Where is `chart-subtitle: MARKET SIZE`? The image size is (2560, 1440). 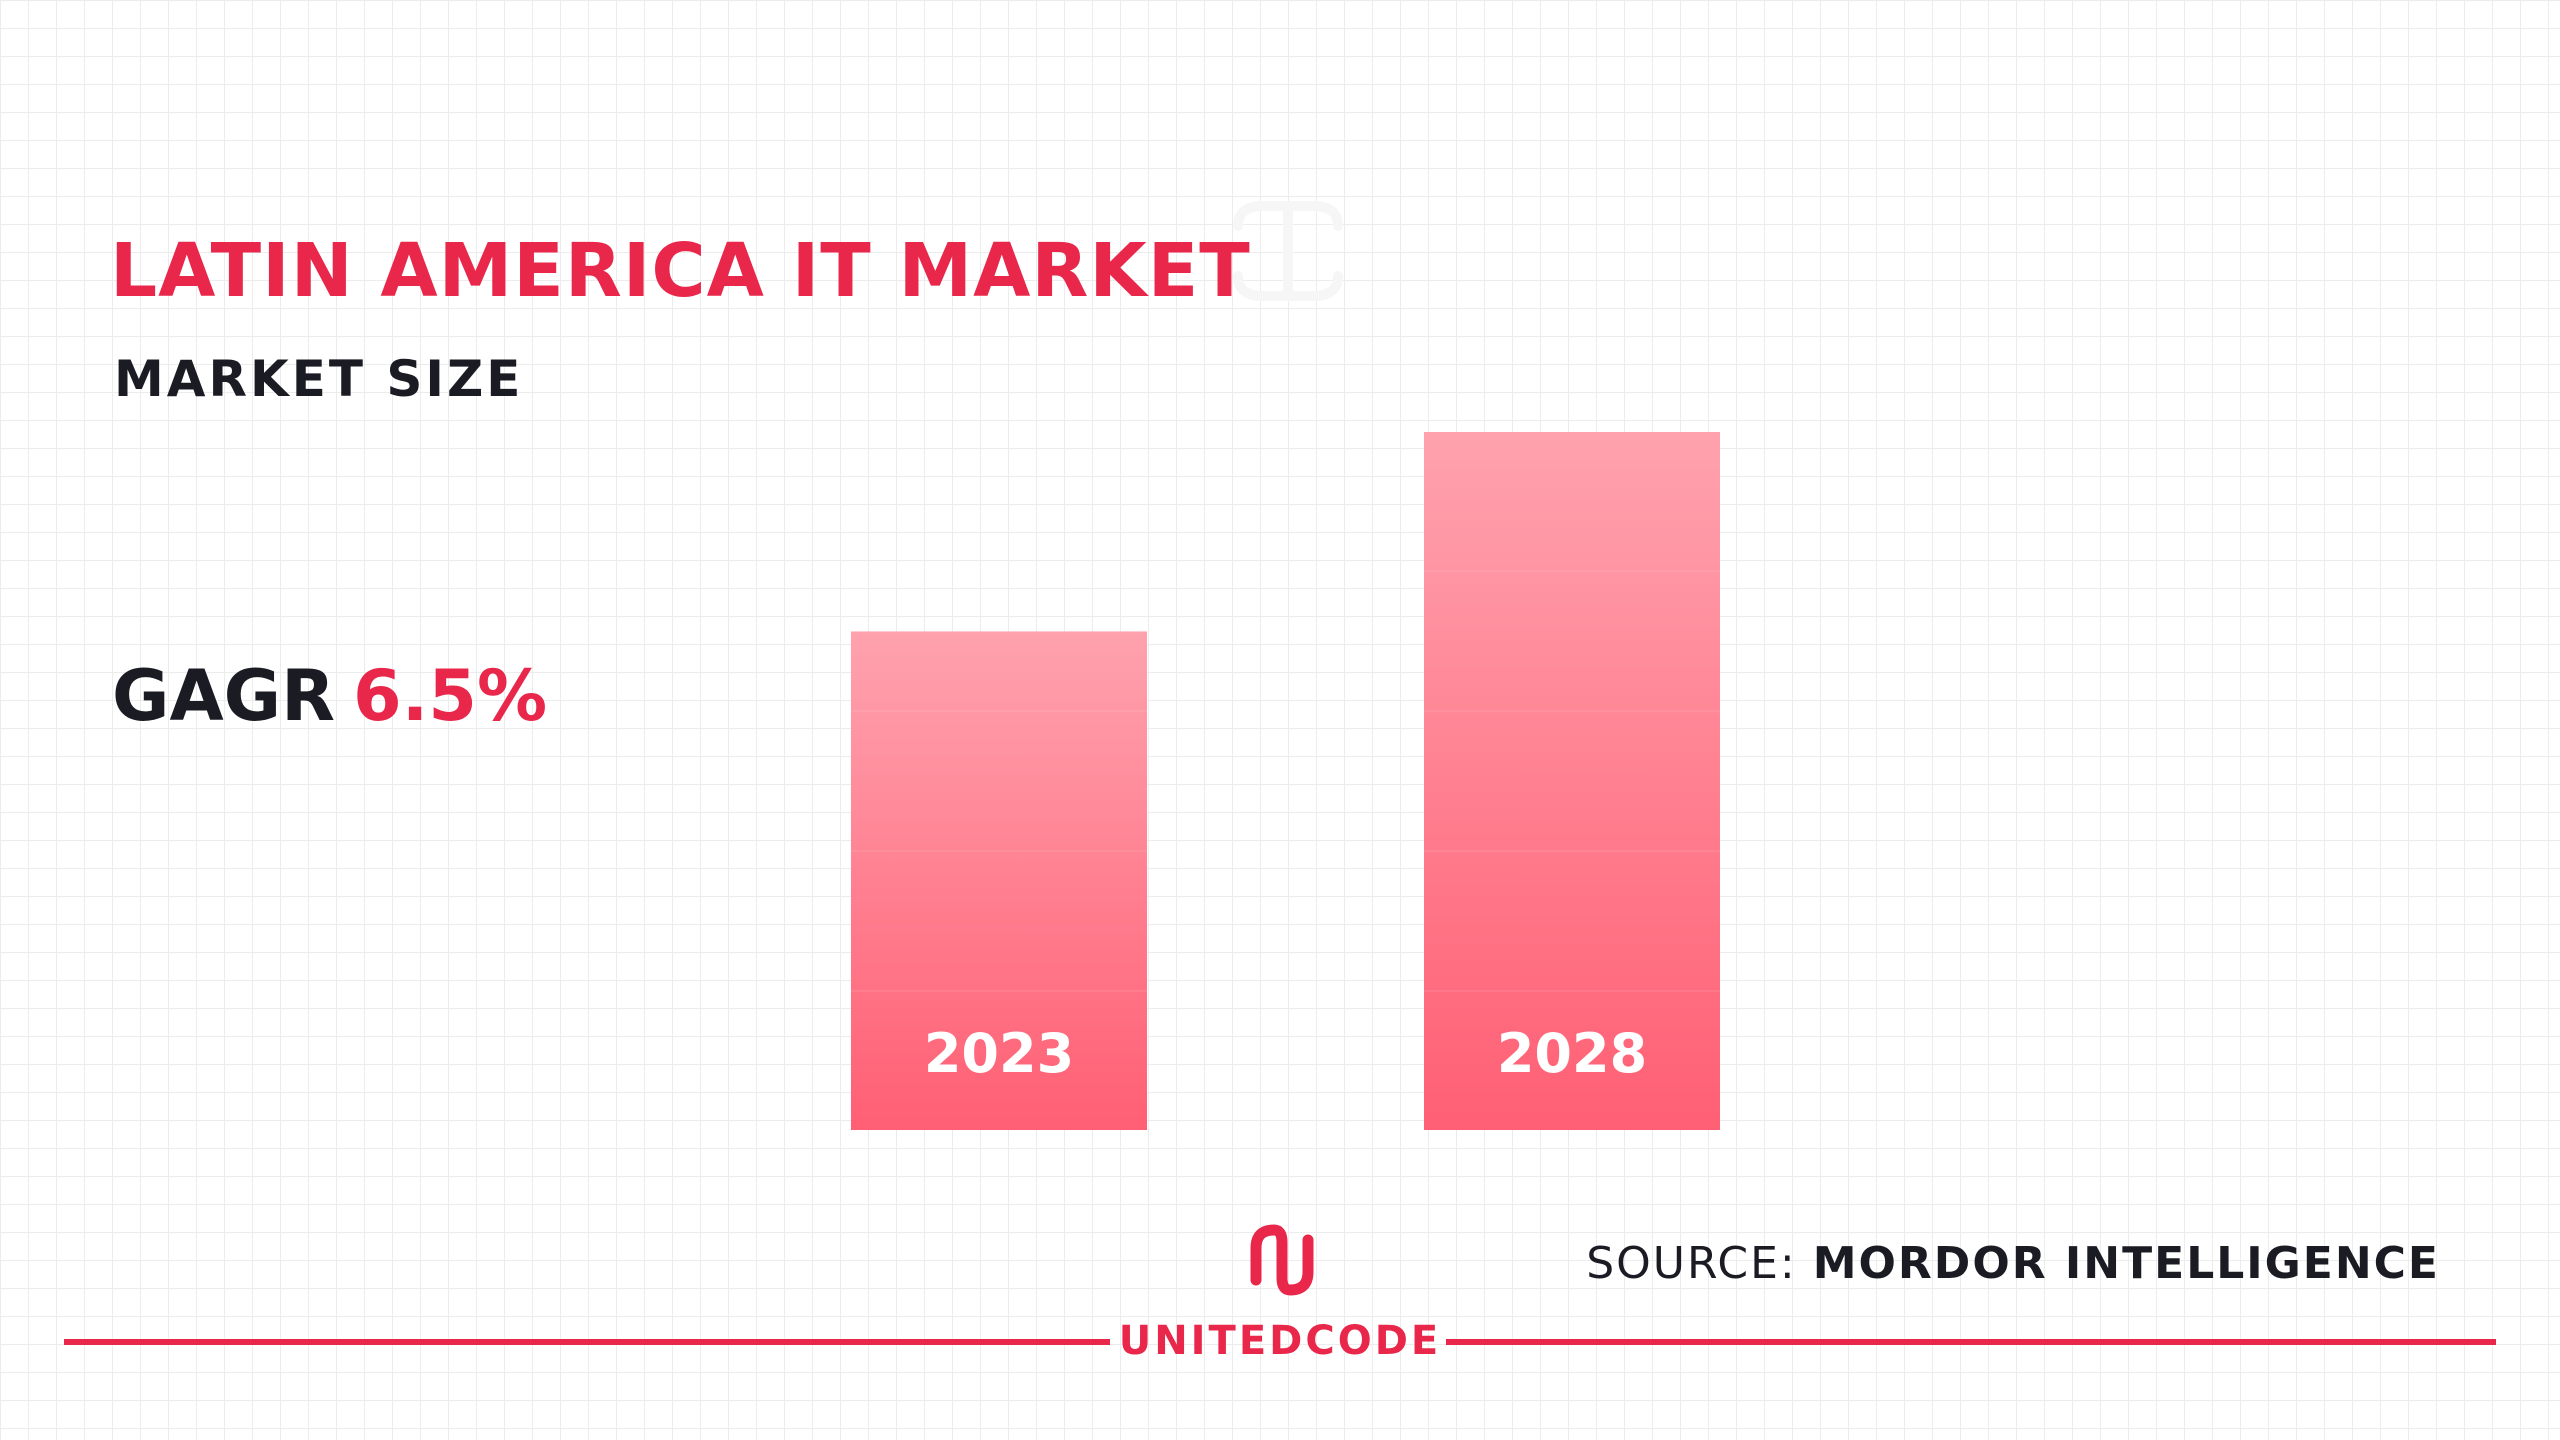 chart-subtitle: MARKET SIZE is located at coordinates (319, 379).